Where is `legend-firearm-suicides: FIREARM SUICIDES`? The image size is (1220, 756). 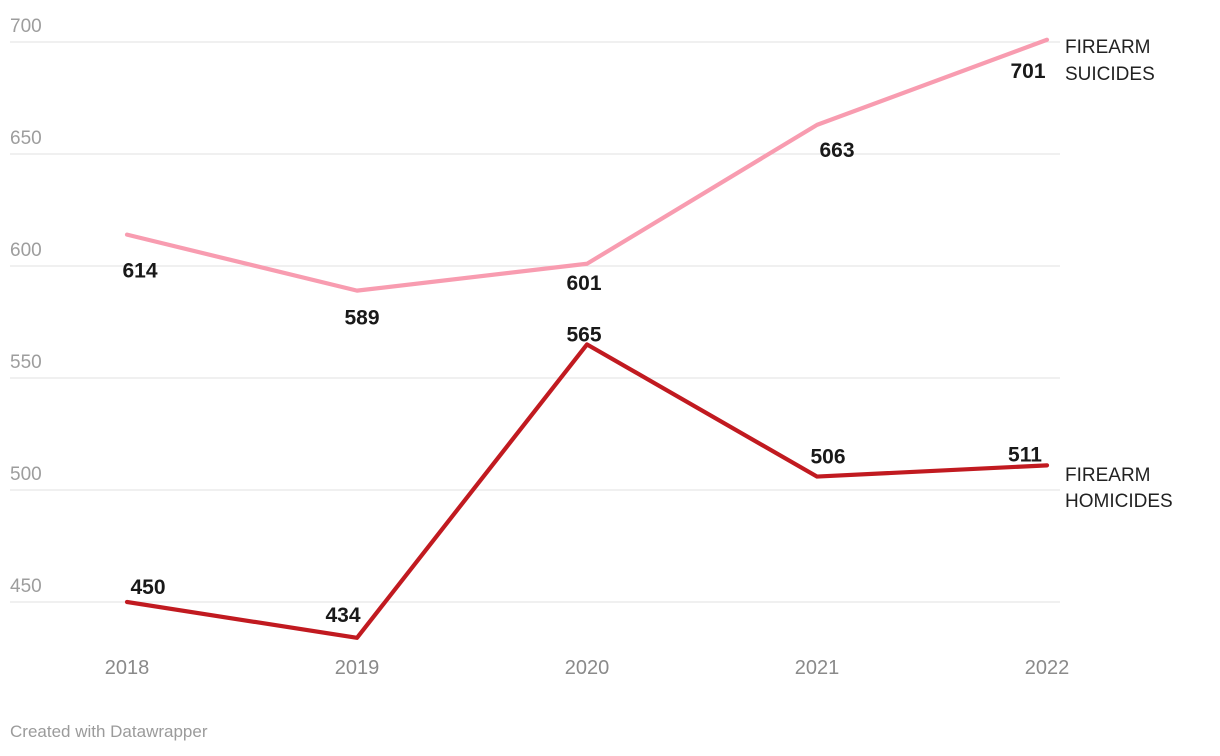 legend-firearm-suicides: FIREARM SUICIDES is located at coordinates (1110, 61).